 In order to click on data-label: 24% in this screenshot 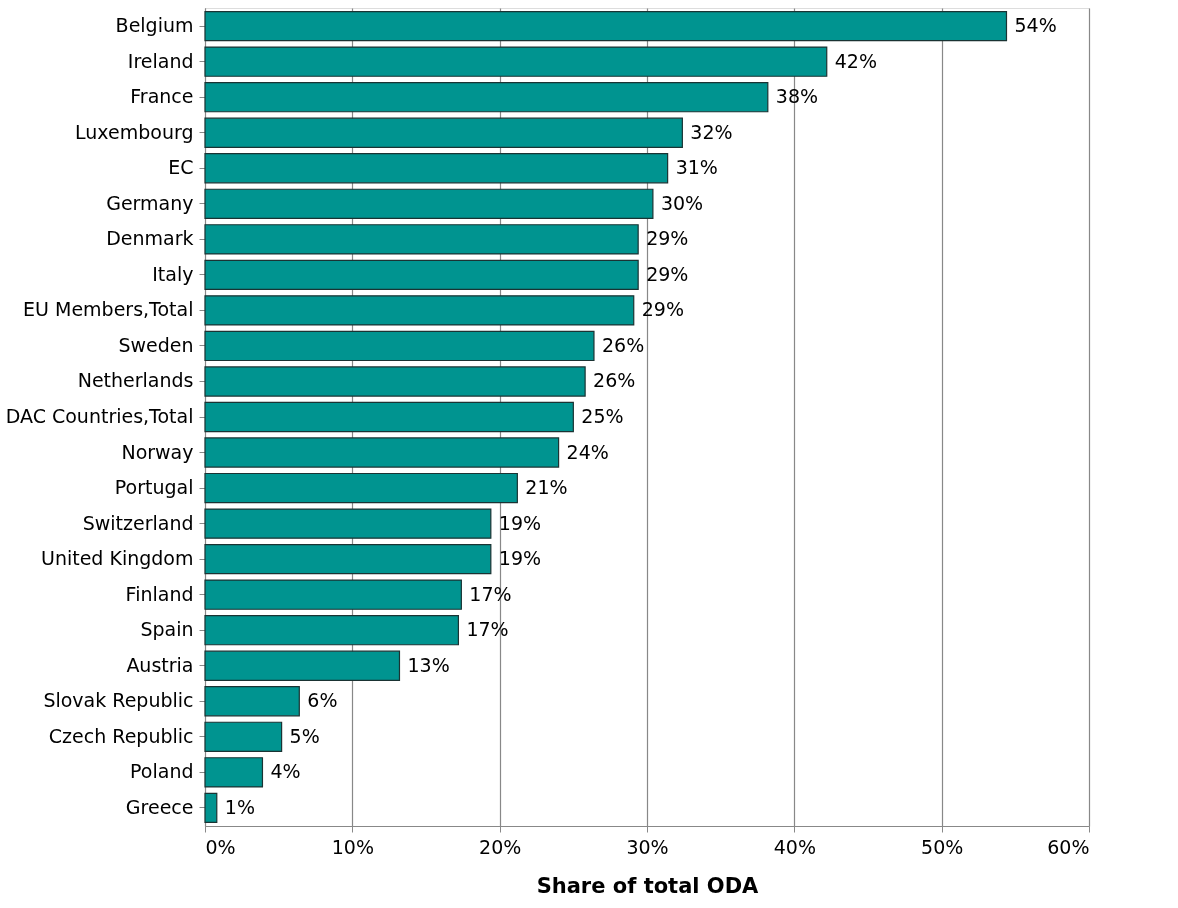, I will do `click(587, 451)`.